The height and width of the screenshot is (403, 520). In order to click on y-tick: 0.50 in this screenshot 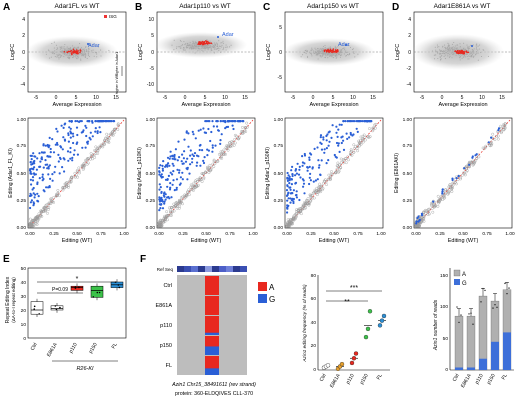, I will do `click(408, 174)`.